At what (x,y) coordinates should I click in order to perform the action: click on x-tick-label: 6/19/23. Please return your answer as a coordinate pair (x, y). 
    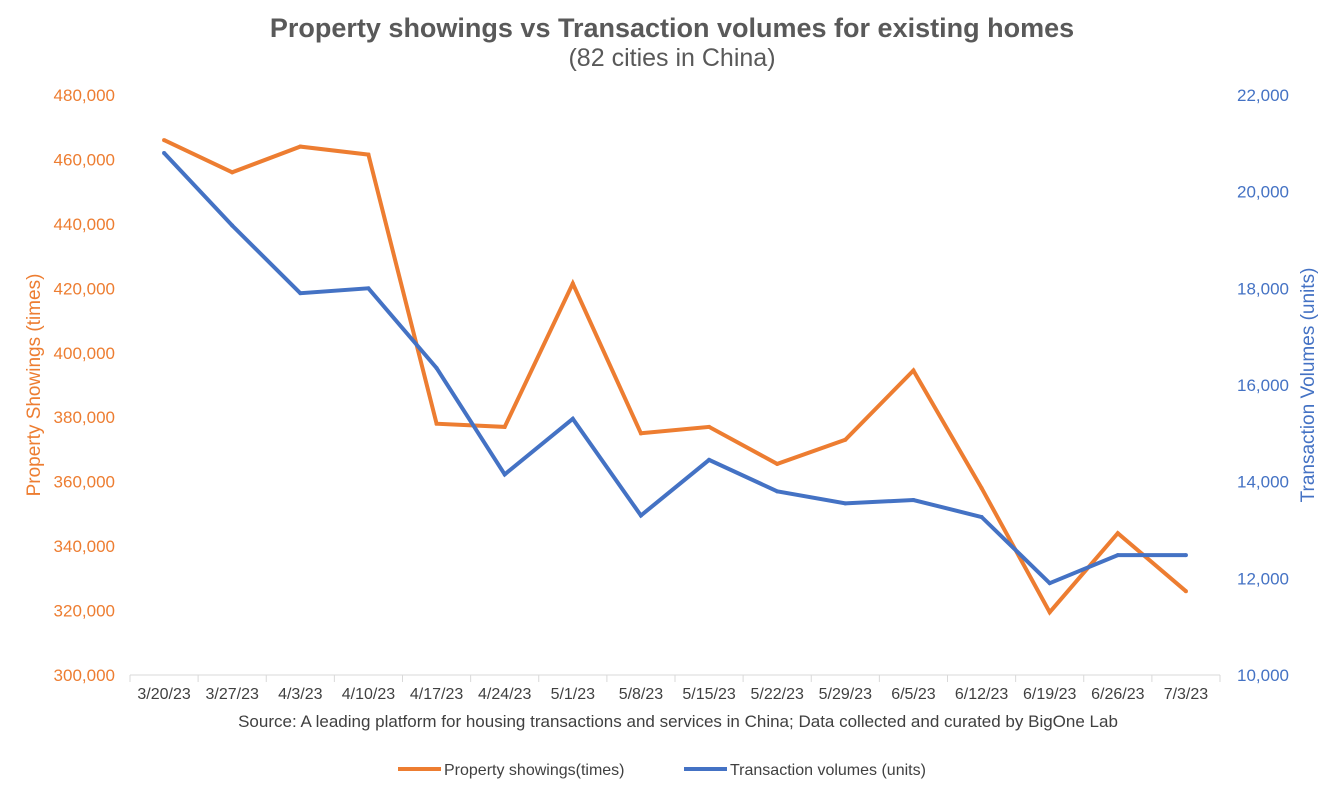
    Looking at the image, I should click on (1049, 694).